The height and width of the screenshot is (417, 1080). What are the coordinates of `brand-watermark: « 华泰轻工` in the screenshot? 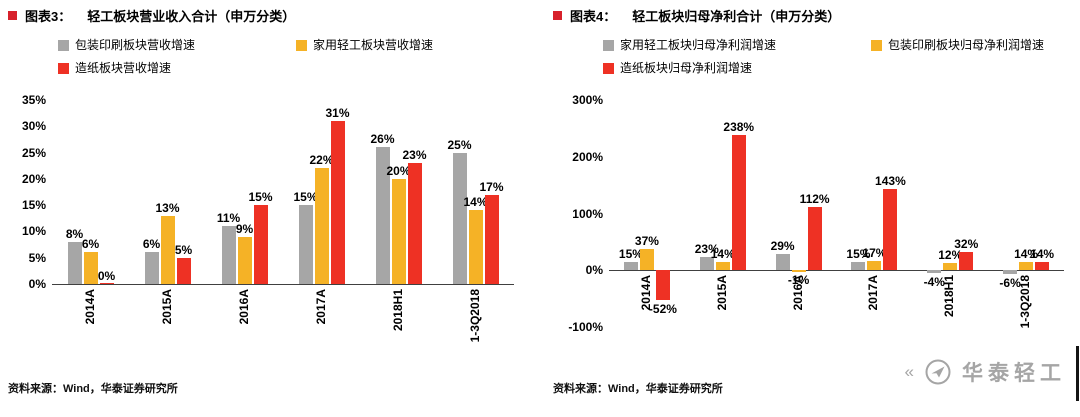 It's located at (985, 372).